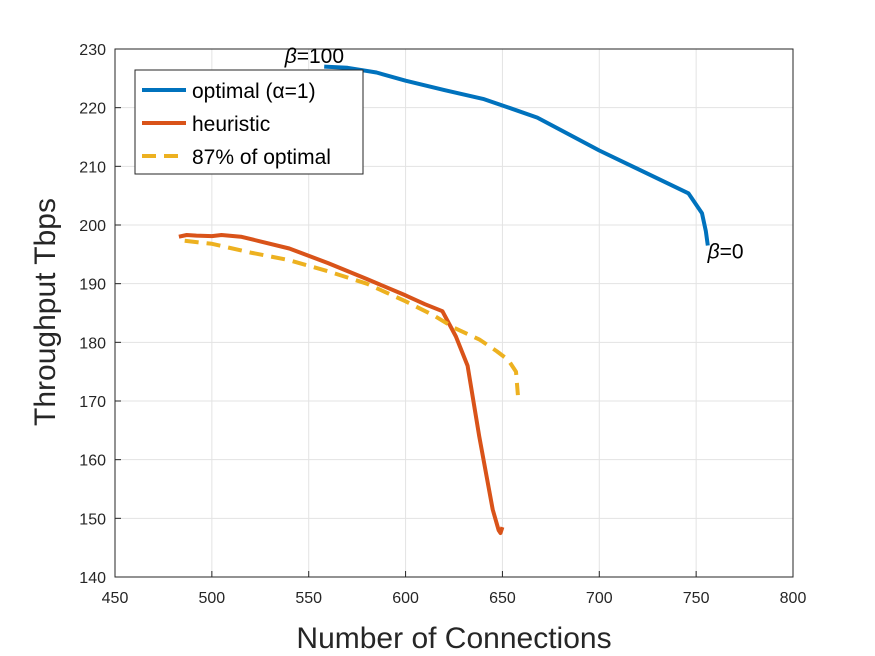 This screenshot has width=875, height=656. Describe the element at coordinates (231, 124) in the screenshot. I see `legend-label-heuristic: heuristic` at that location.